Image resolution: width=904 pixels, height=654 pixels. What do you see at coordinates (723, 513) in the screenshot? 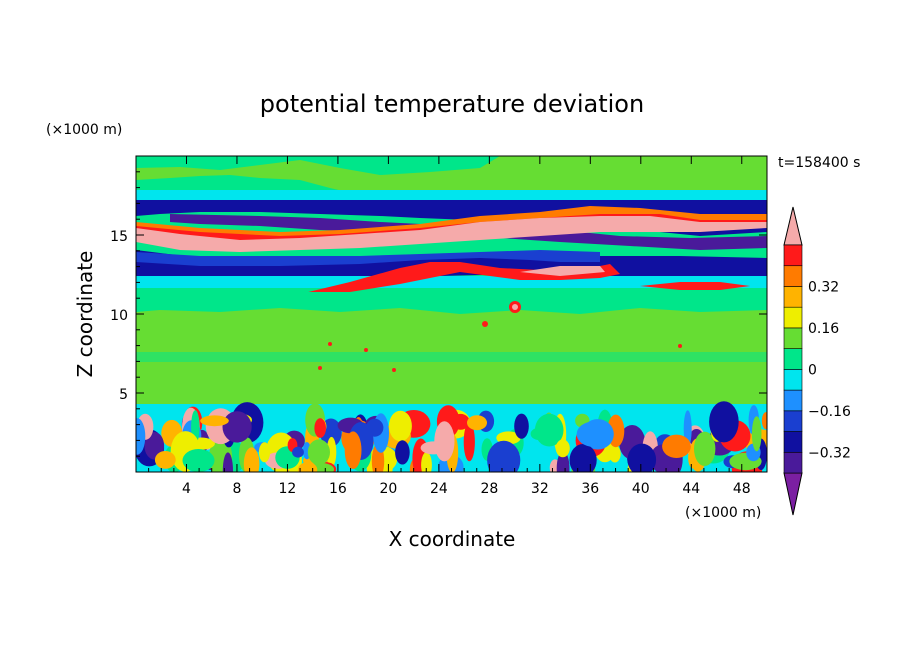
I see `x-unit-label: (×1000 m)` at bounding box center [723, 513].